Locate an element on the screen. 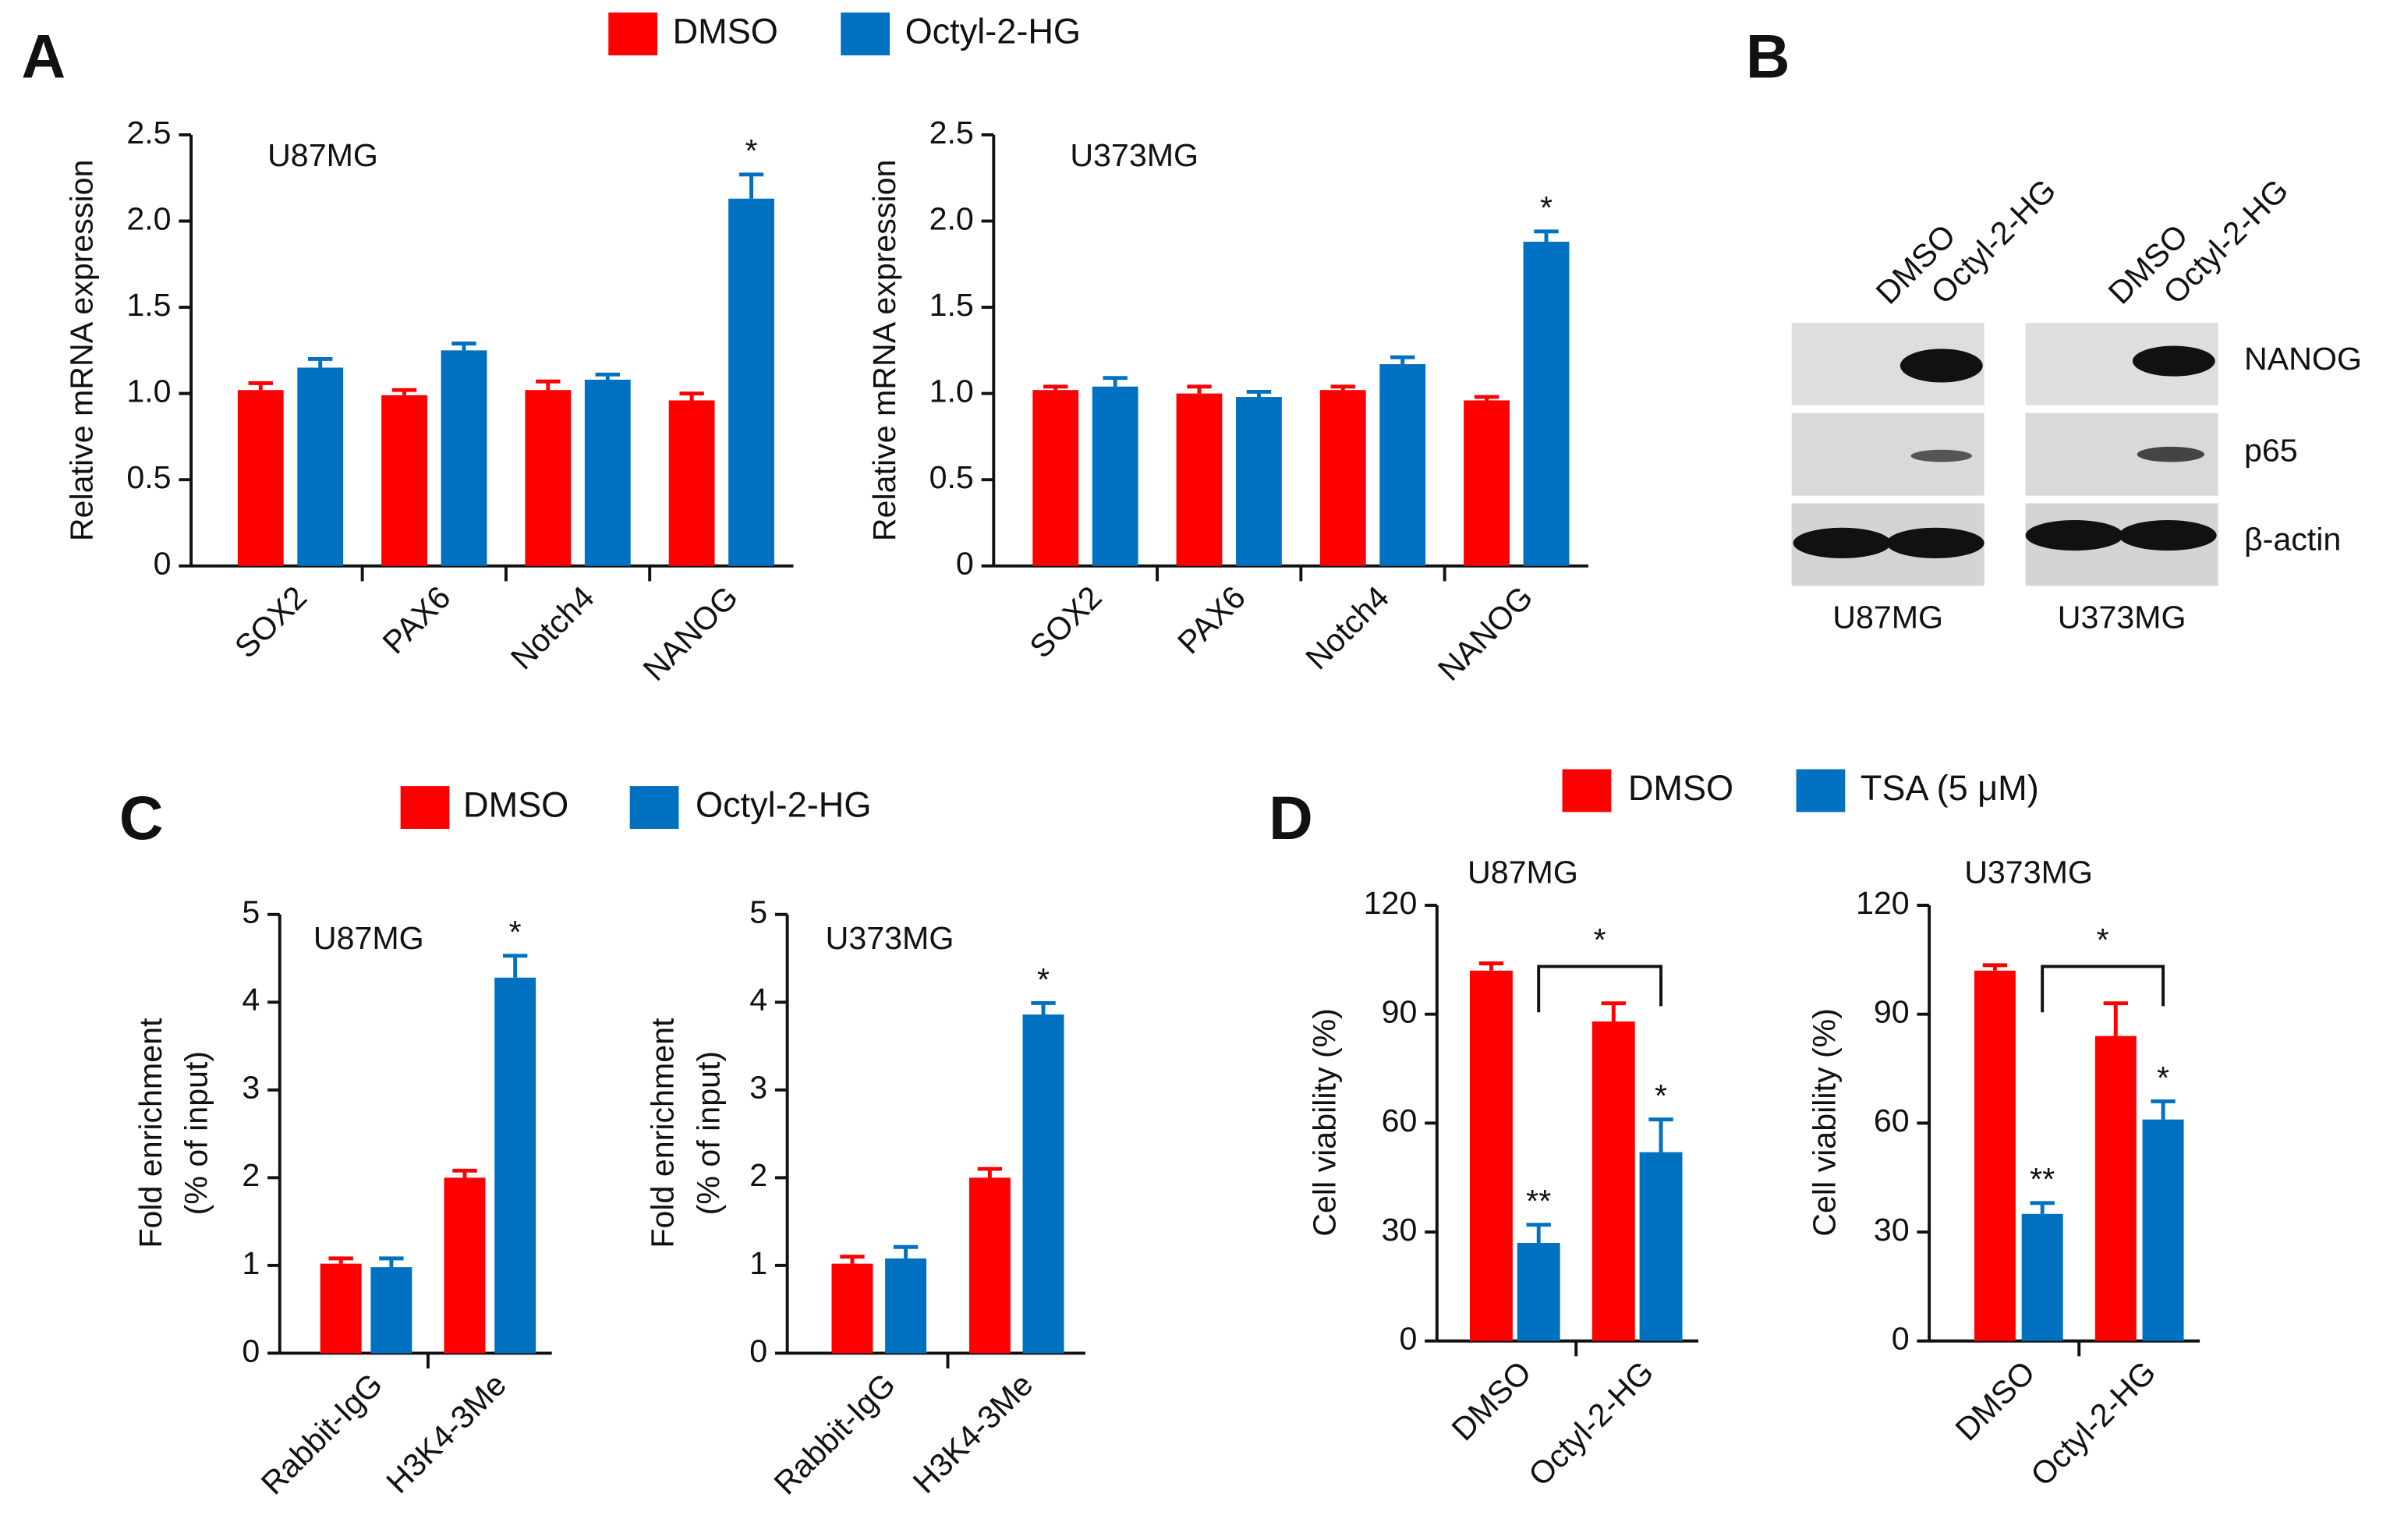 Image resolution: width=2397 pixels, height=1540 pixels. x-tick-label: Rabbit-IgG is located at coordinates (321, 1433).